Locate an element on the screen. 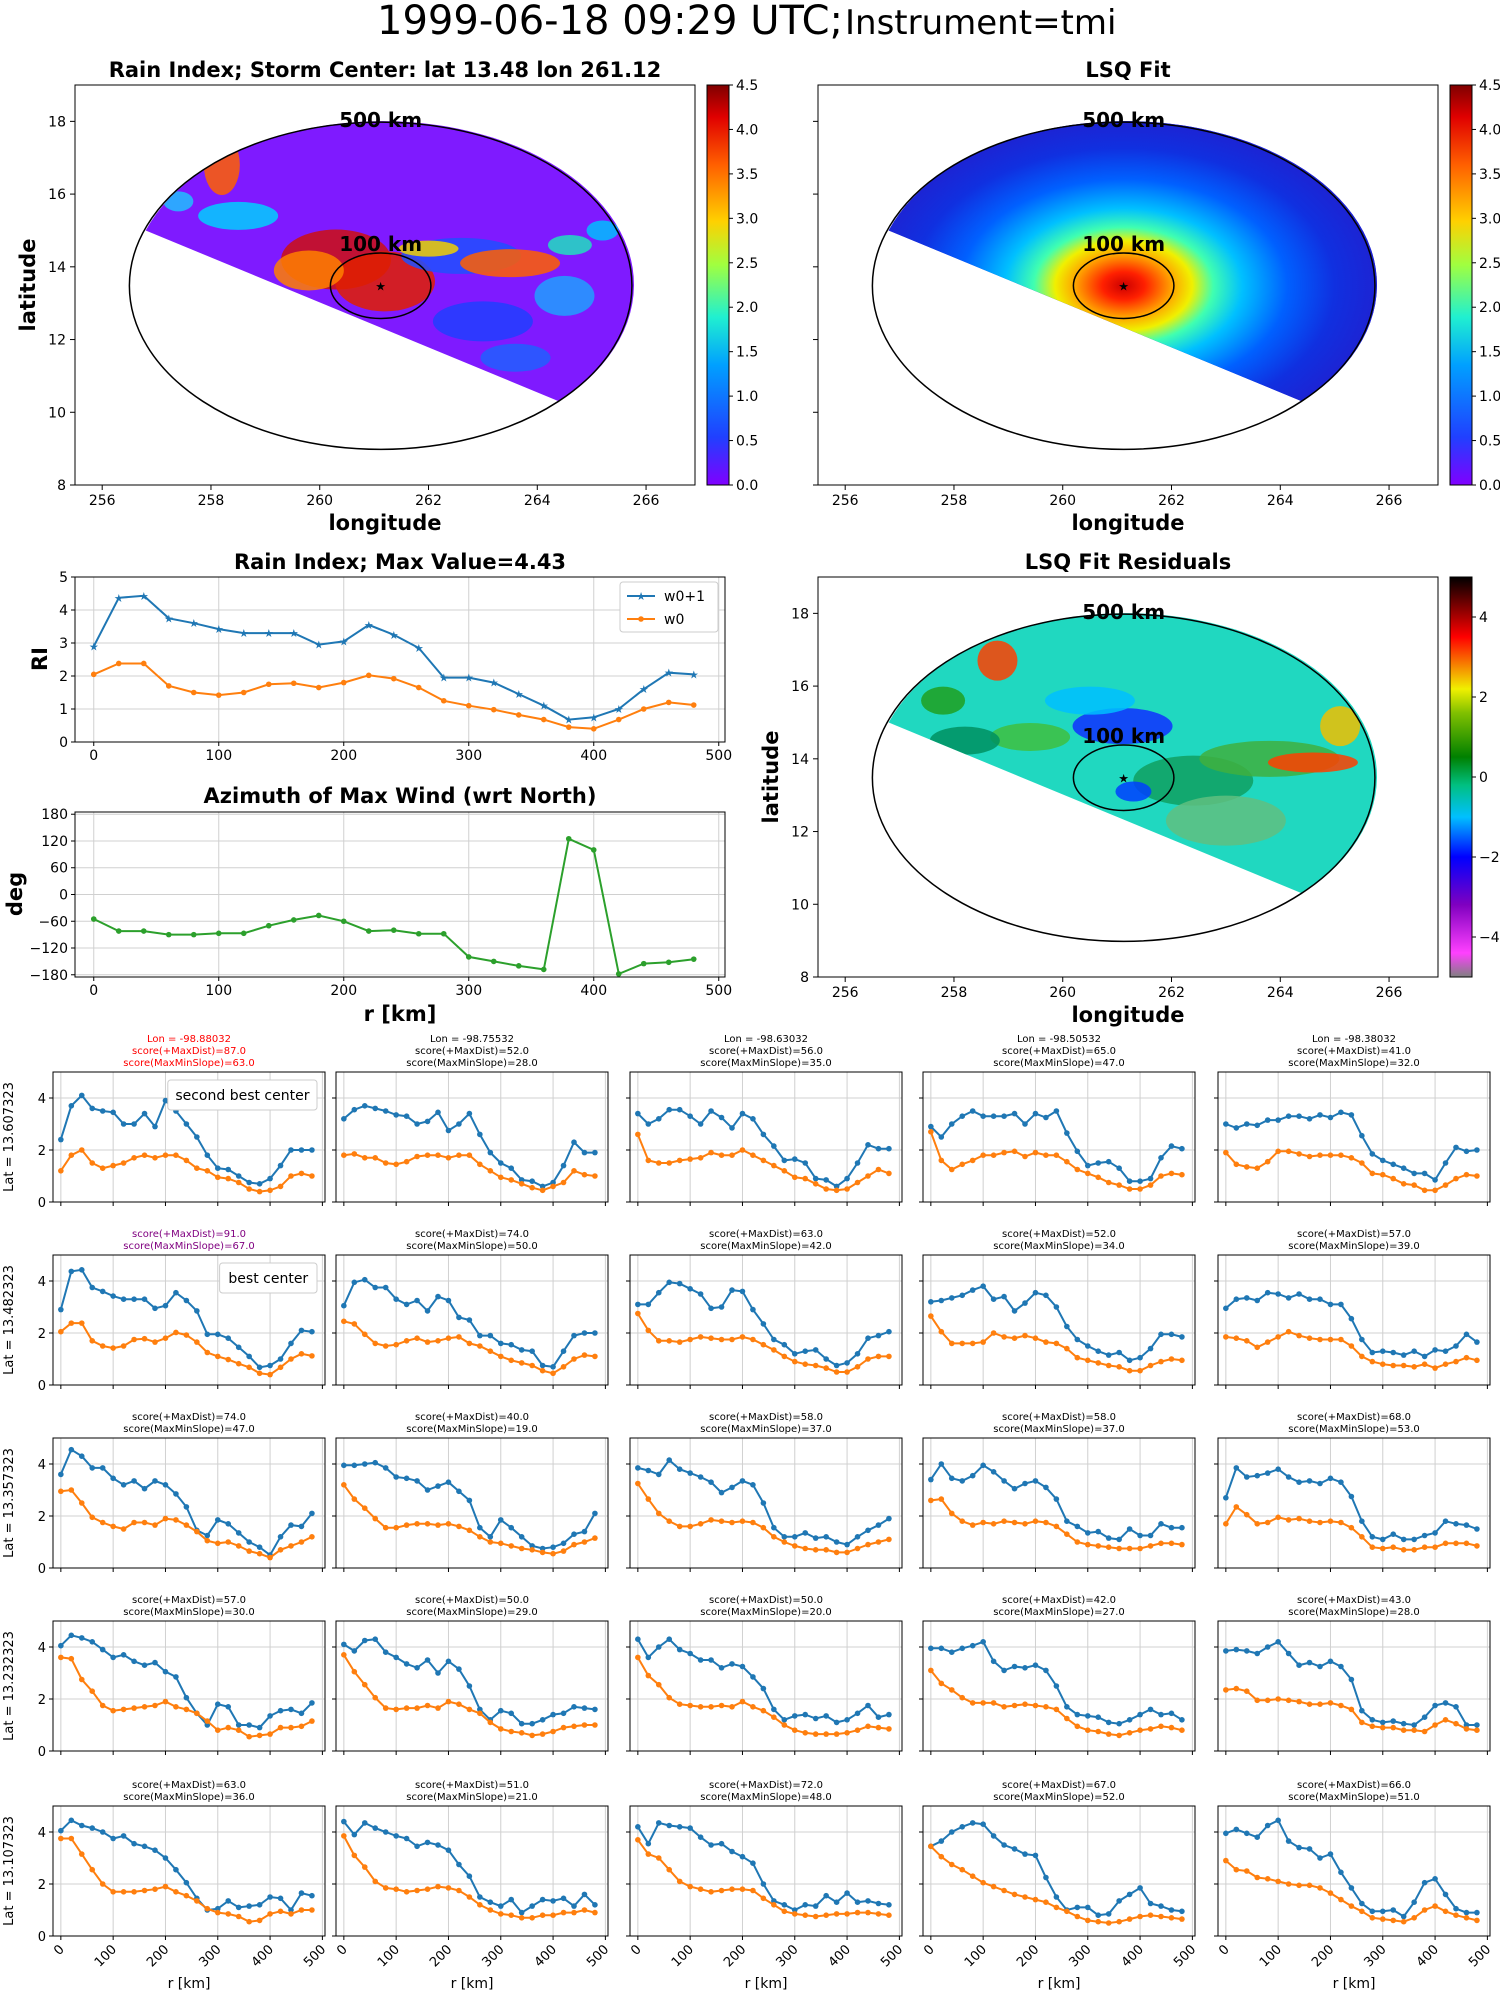 Image resolution: width=1500 pixels, height=2000 pixels. panel-lat-label: Lat = 13.107323 is located at coordinates (9, 1871).